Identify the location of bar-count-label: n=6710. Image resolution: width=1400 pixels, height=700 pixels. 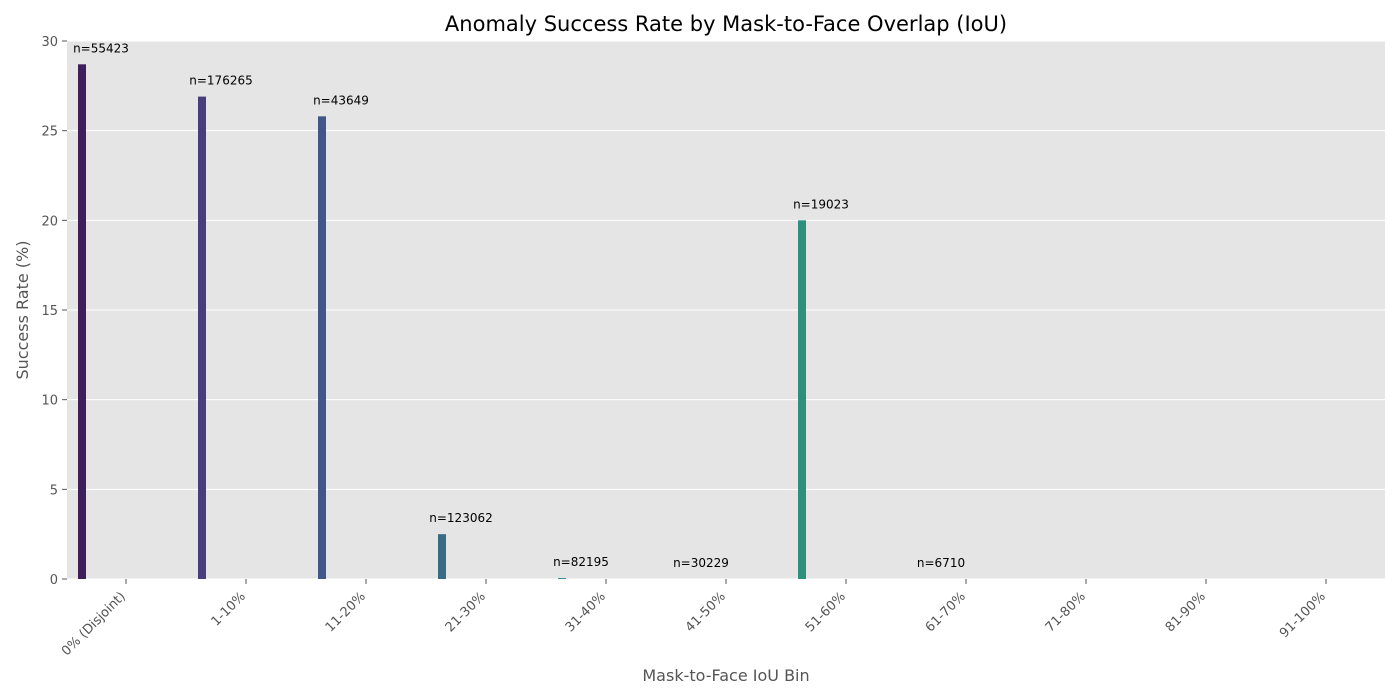
(941, 563).